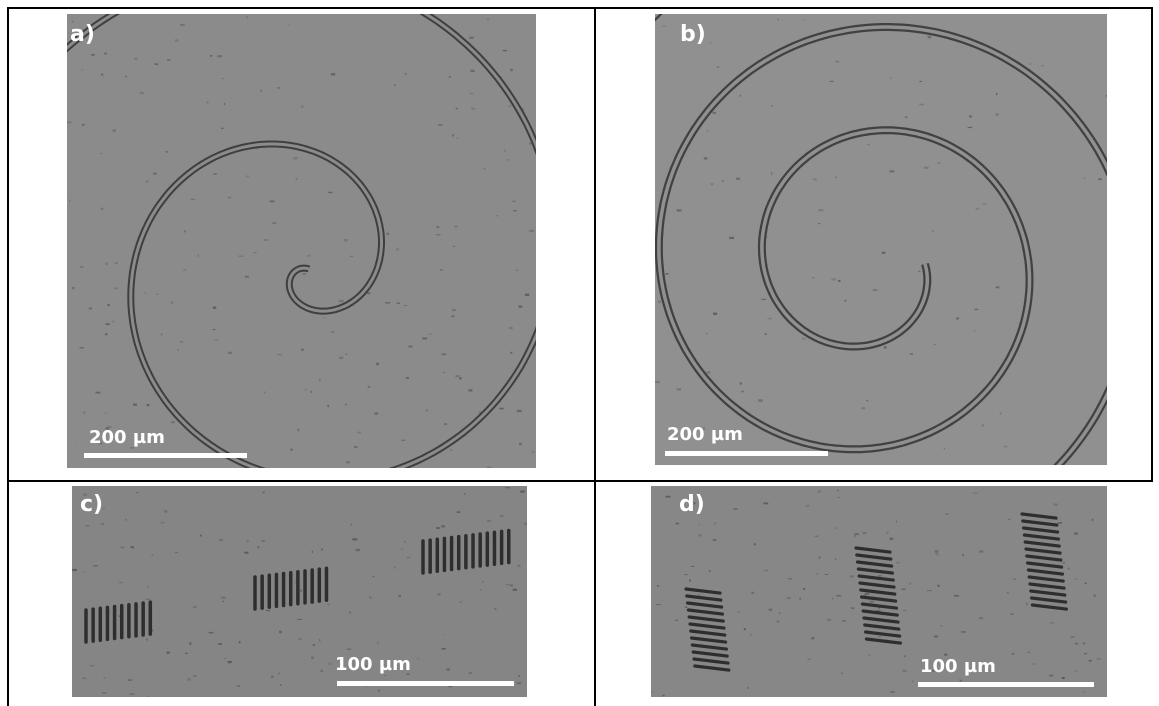 The width and height of the screenshot is (1159, 706). What do you see at coordinates (8, 356) in the screenshot?
I see `table-border-left` at bounding box center [8, 356].